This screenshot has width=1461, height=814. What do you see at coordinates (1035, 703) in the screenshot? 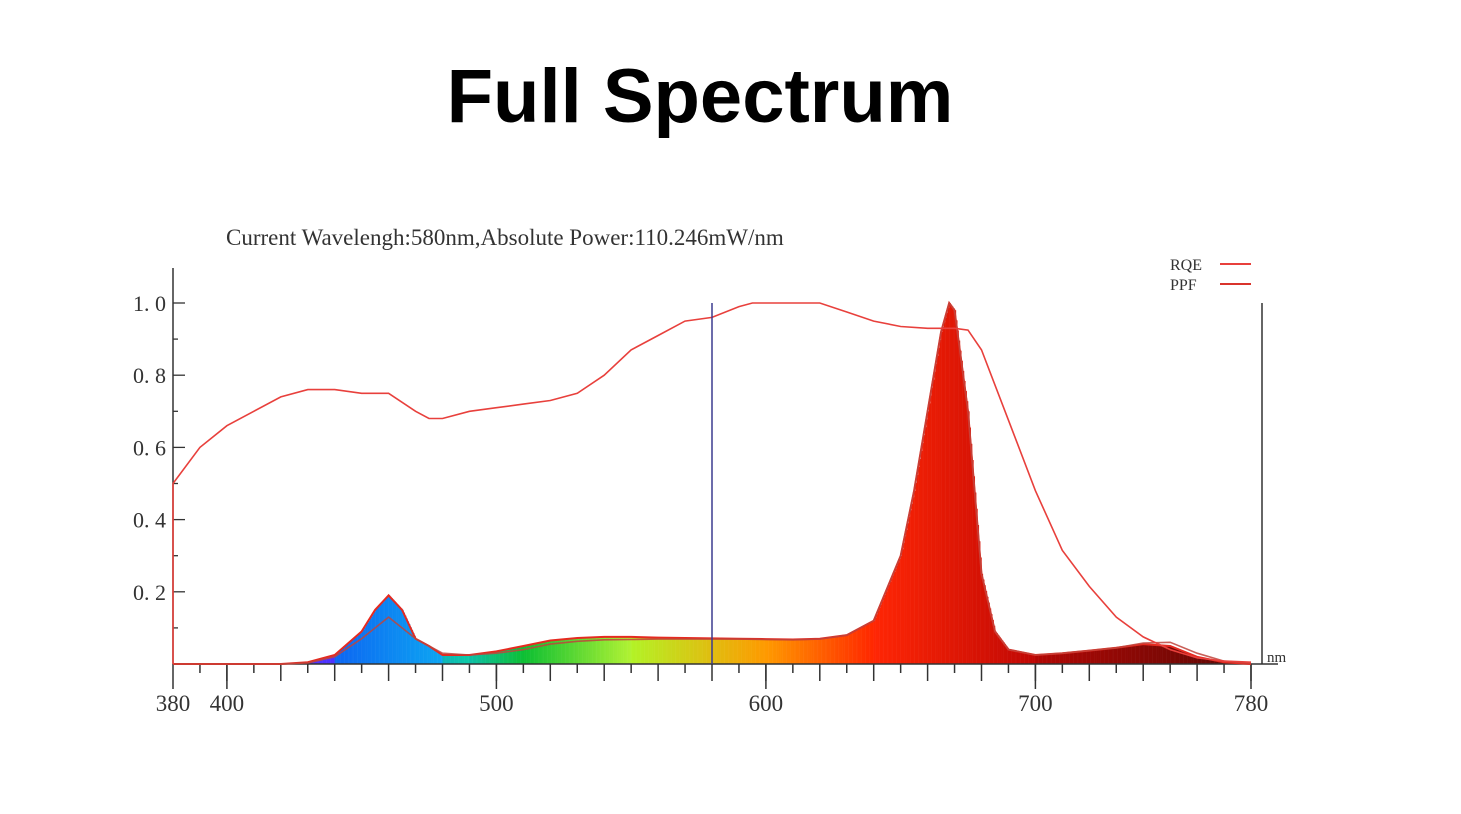
I see `x-tick-label: 700` at bounding box center [1035, 703].